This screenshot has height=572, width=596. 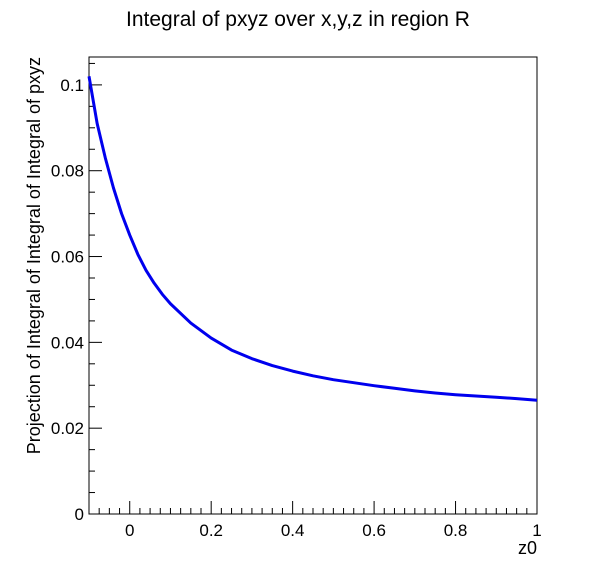 I want to click on y-tick-label: 0.1, so click(x=72, y=85).